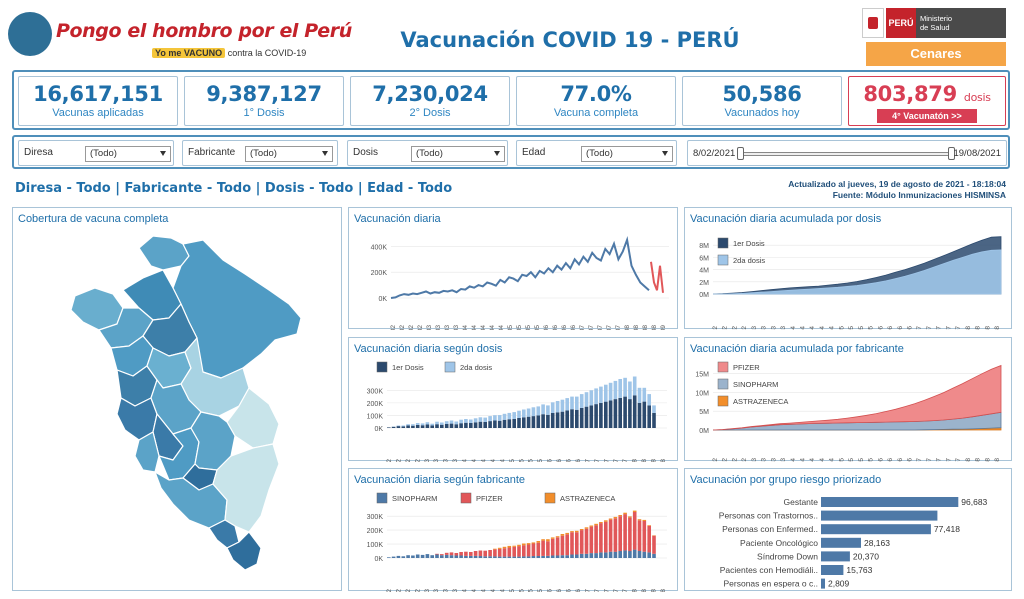 The height and width of the screenshot is (599, 1024). Describe the element at coordinates (832, 570) in the screenshot. I see `bar` at that location.